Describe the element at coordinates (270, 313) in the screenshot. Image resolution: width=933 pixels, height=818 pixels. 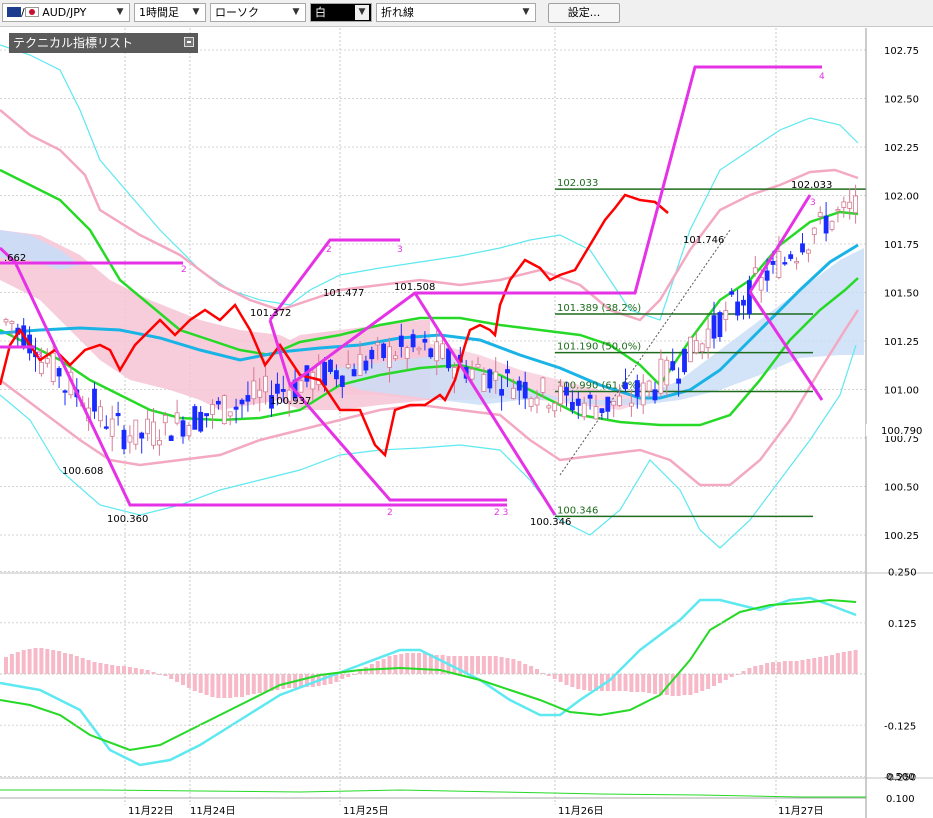
I see `price-annotation: 101.372` at that location.